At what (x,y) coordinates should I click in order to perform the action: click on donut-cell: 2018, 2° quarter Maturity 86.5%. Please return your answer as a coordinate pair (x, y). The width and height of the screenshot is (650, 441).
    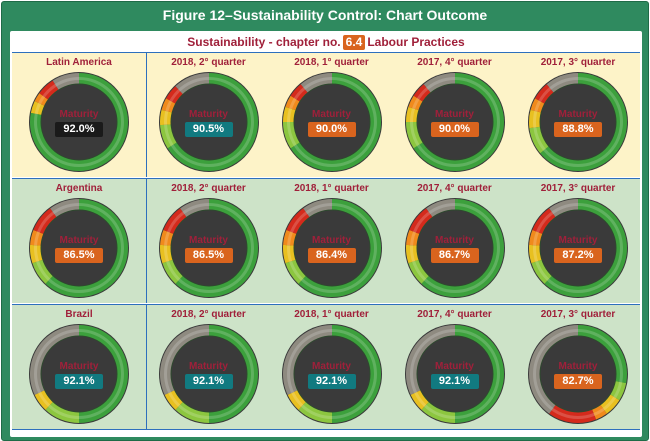
    Looking at the image, I should click on (208, 241).